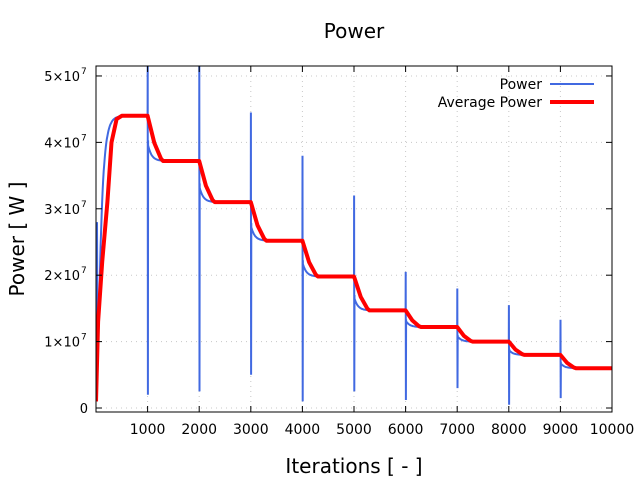 The width and height of the screenshot is (640, 480). I want to click on x-tick-label: 4000, so click(303, 430).